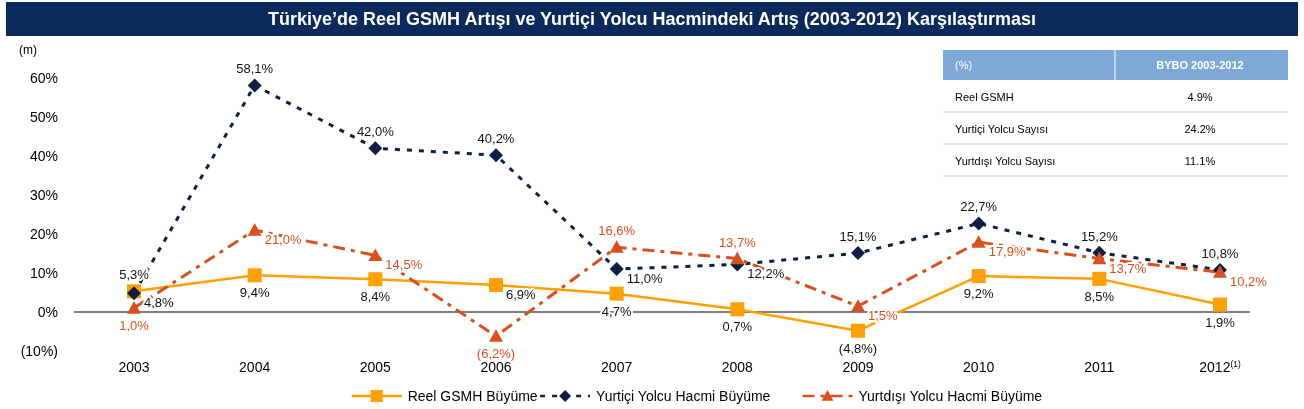 This screenshot has height=409, width=1304. I want to click on data-label: 4,8%, so click(159, 303).